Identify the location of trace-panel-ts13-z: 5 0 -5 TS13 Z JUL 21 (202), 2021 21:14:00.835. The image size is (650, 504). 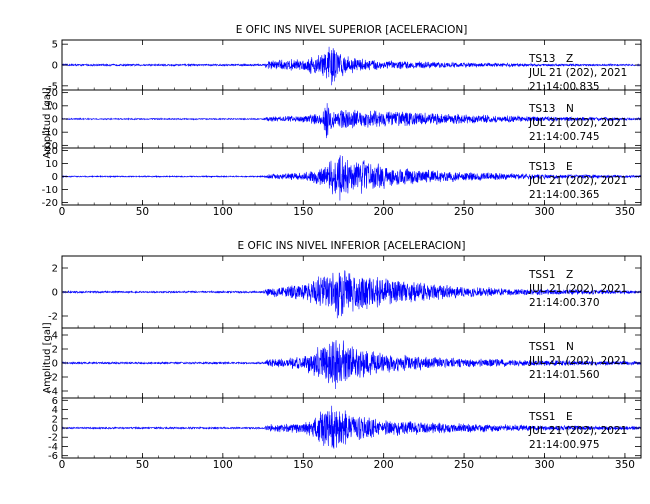
(345, 66).